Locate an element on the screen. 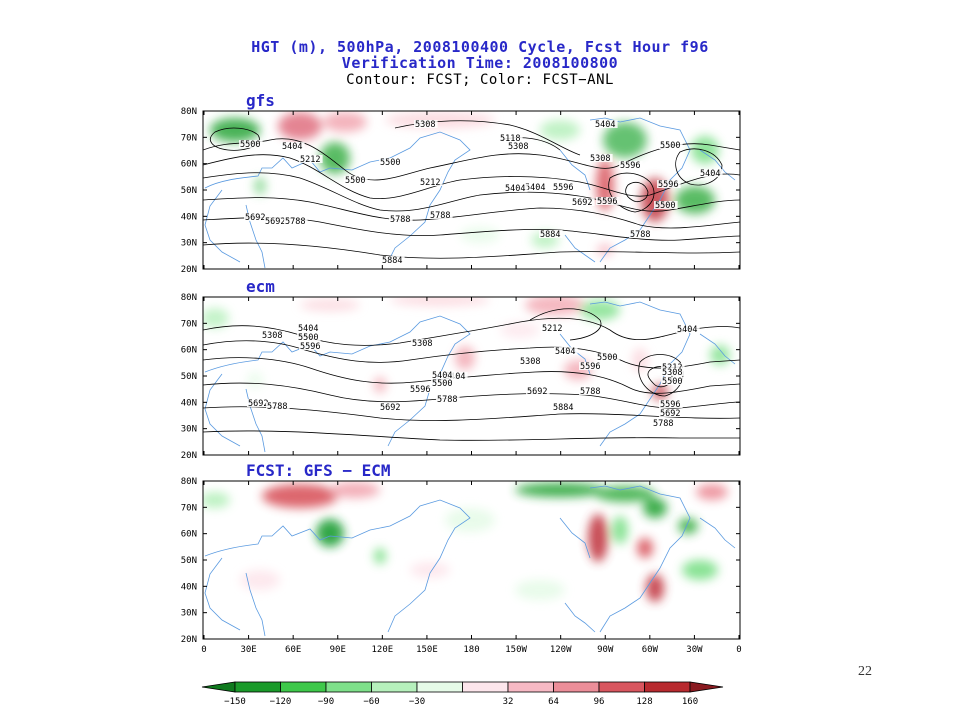  lat-tick-label: 30N is located at coordinates (189, 614).